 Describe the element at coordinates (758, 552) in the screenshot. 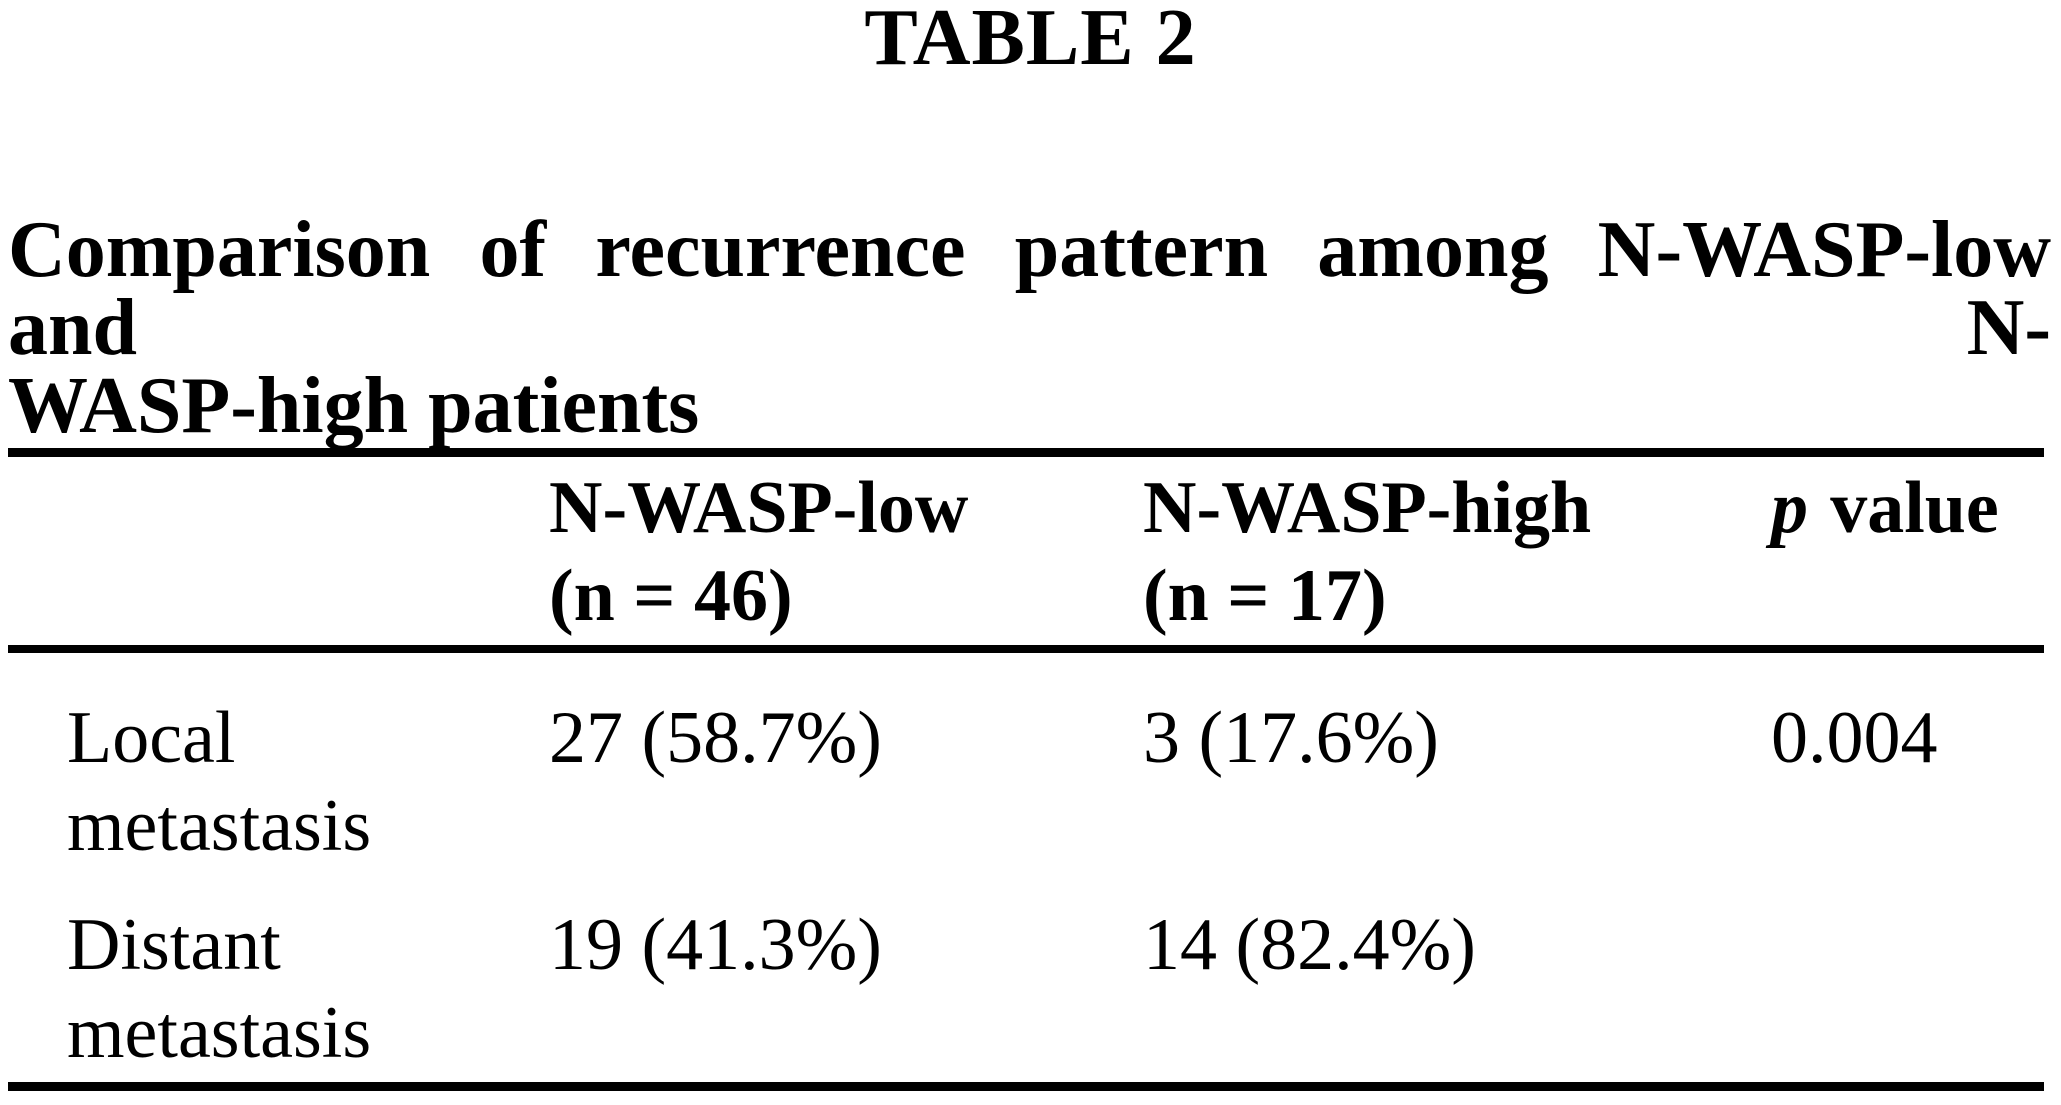

I see `column-header-nwasp-low: N-WASP-low (n = 46)` at that location.